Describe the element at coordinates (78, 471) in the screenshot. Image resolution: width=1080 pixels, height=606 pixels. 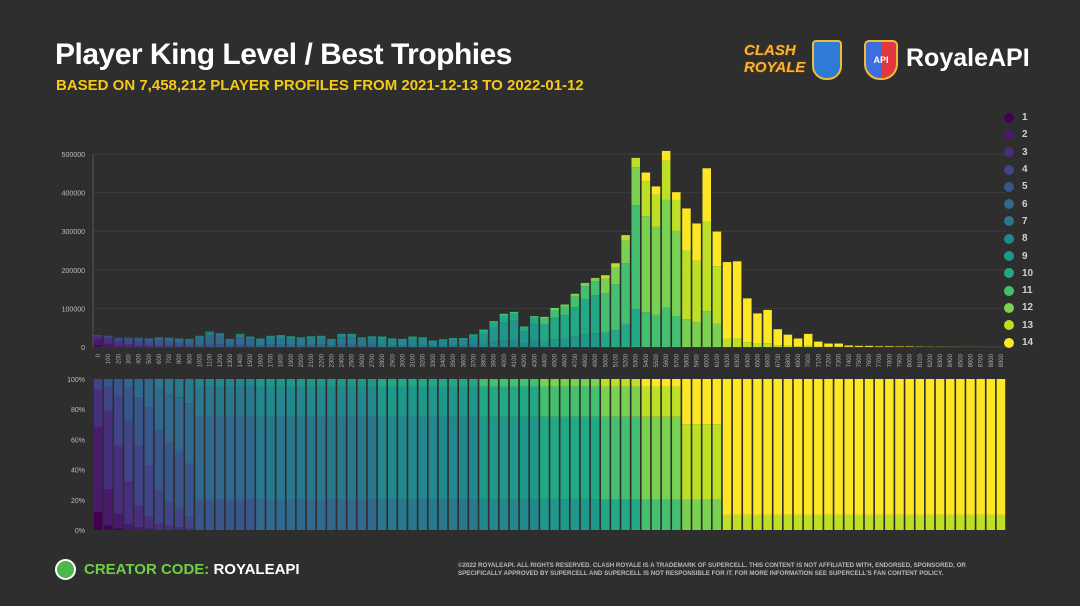
I see `pct-tick-label: 40%` at that location.